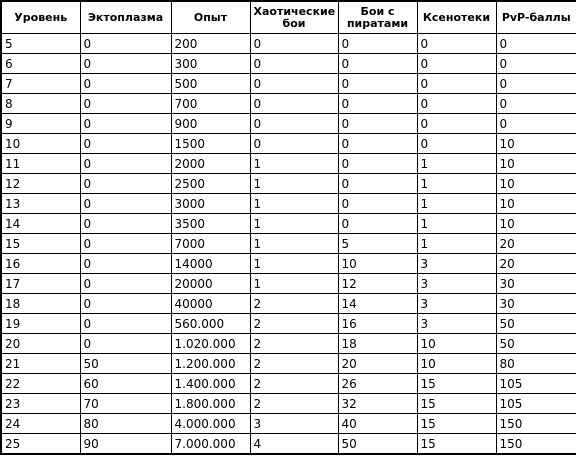 The height and width of the screenshot is (475, 576). I want to click on cell-level: 17, so click(40, 283).